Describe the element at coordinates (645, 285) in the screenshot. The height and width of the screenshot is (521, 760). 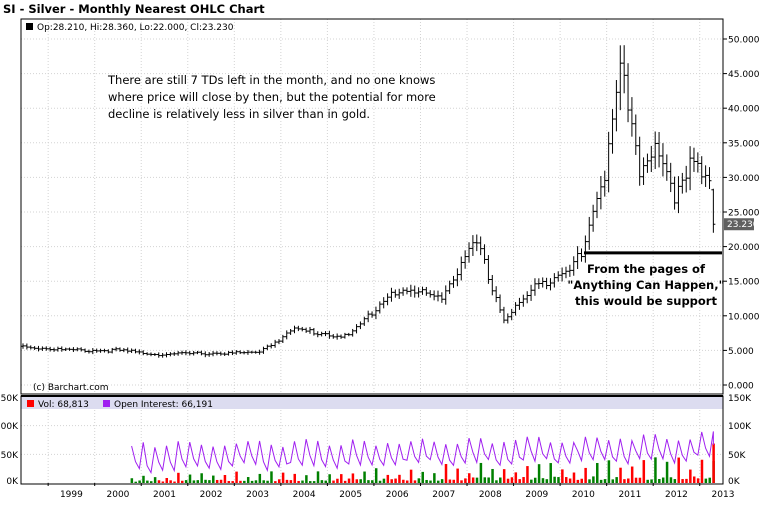
I see `annotation-support-line-2: "Anything Can Happen,"` at that location.